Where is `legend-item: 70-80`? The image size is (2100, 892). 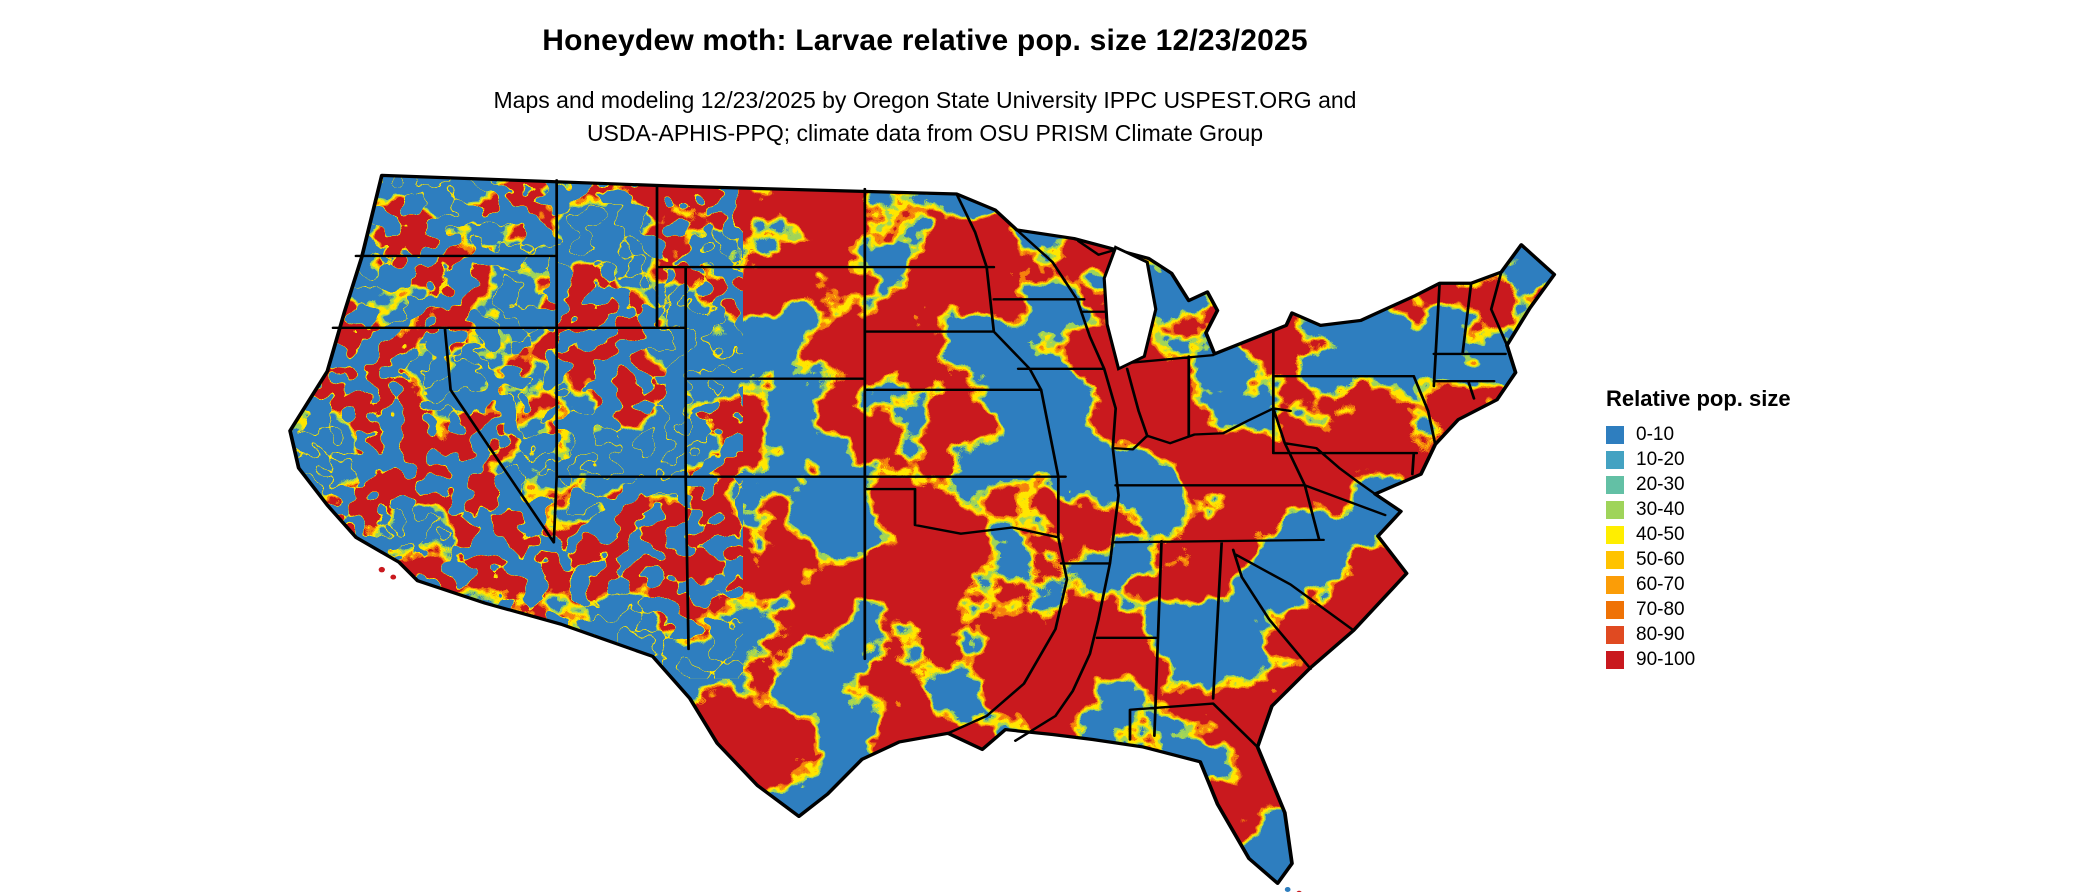
legend-item: 70-80 is located at coordinates (1698, 609).